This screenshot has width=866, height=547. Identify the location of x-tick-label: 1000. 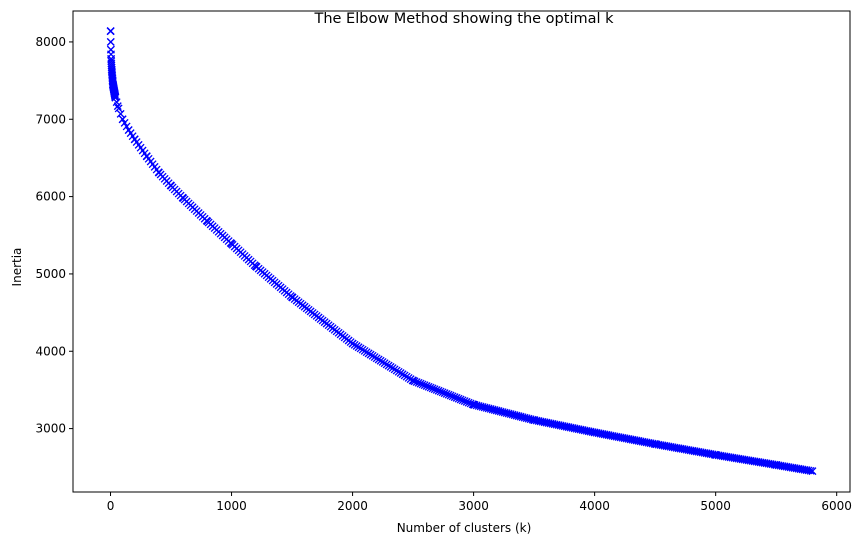
(231, 506).